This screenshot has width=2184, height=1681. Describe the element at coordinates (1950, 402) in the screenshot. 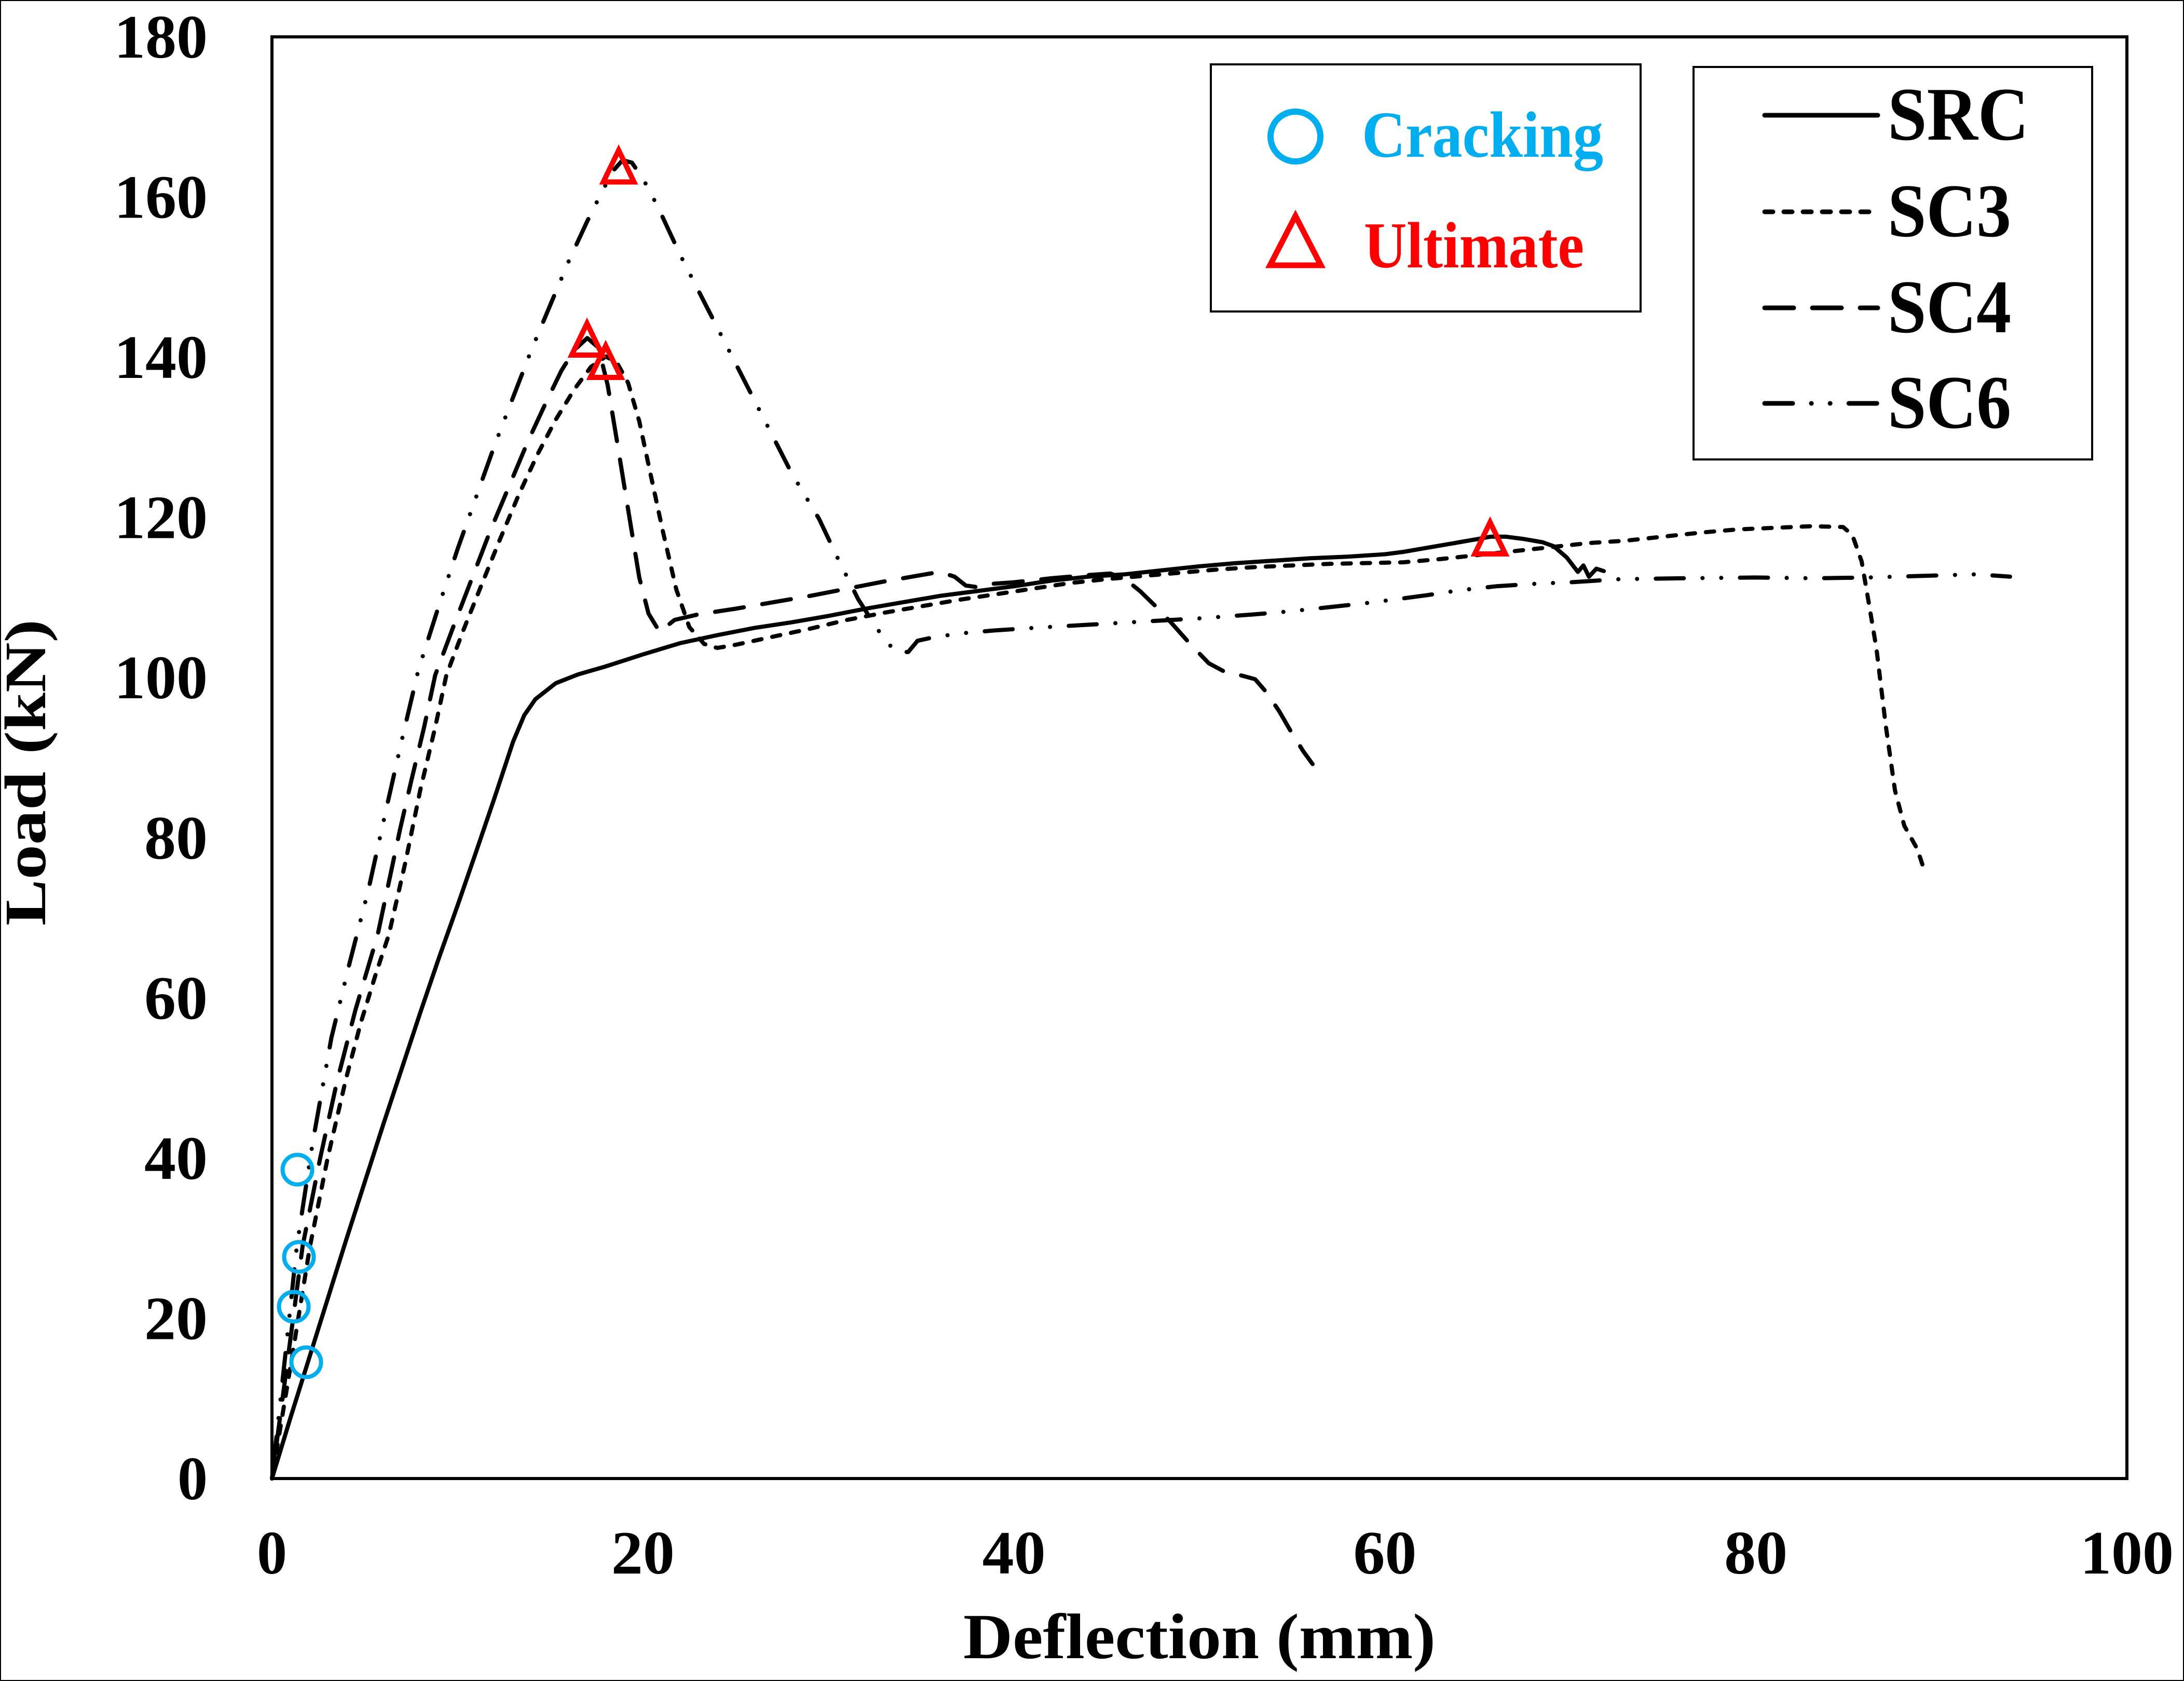

I see `svg-text: SC6` at that location.